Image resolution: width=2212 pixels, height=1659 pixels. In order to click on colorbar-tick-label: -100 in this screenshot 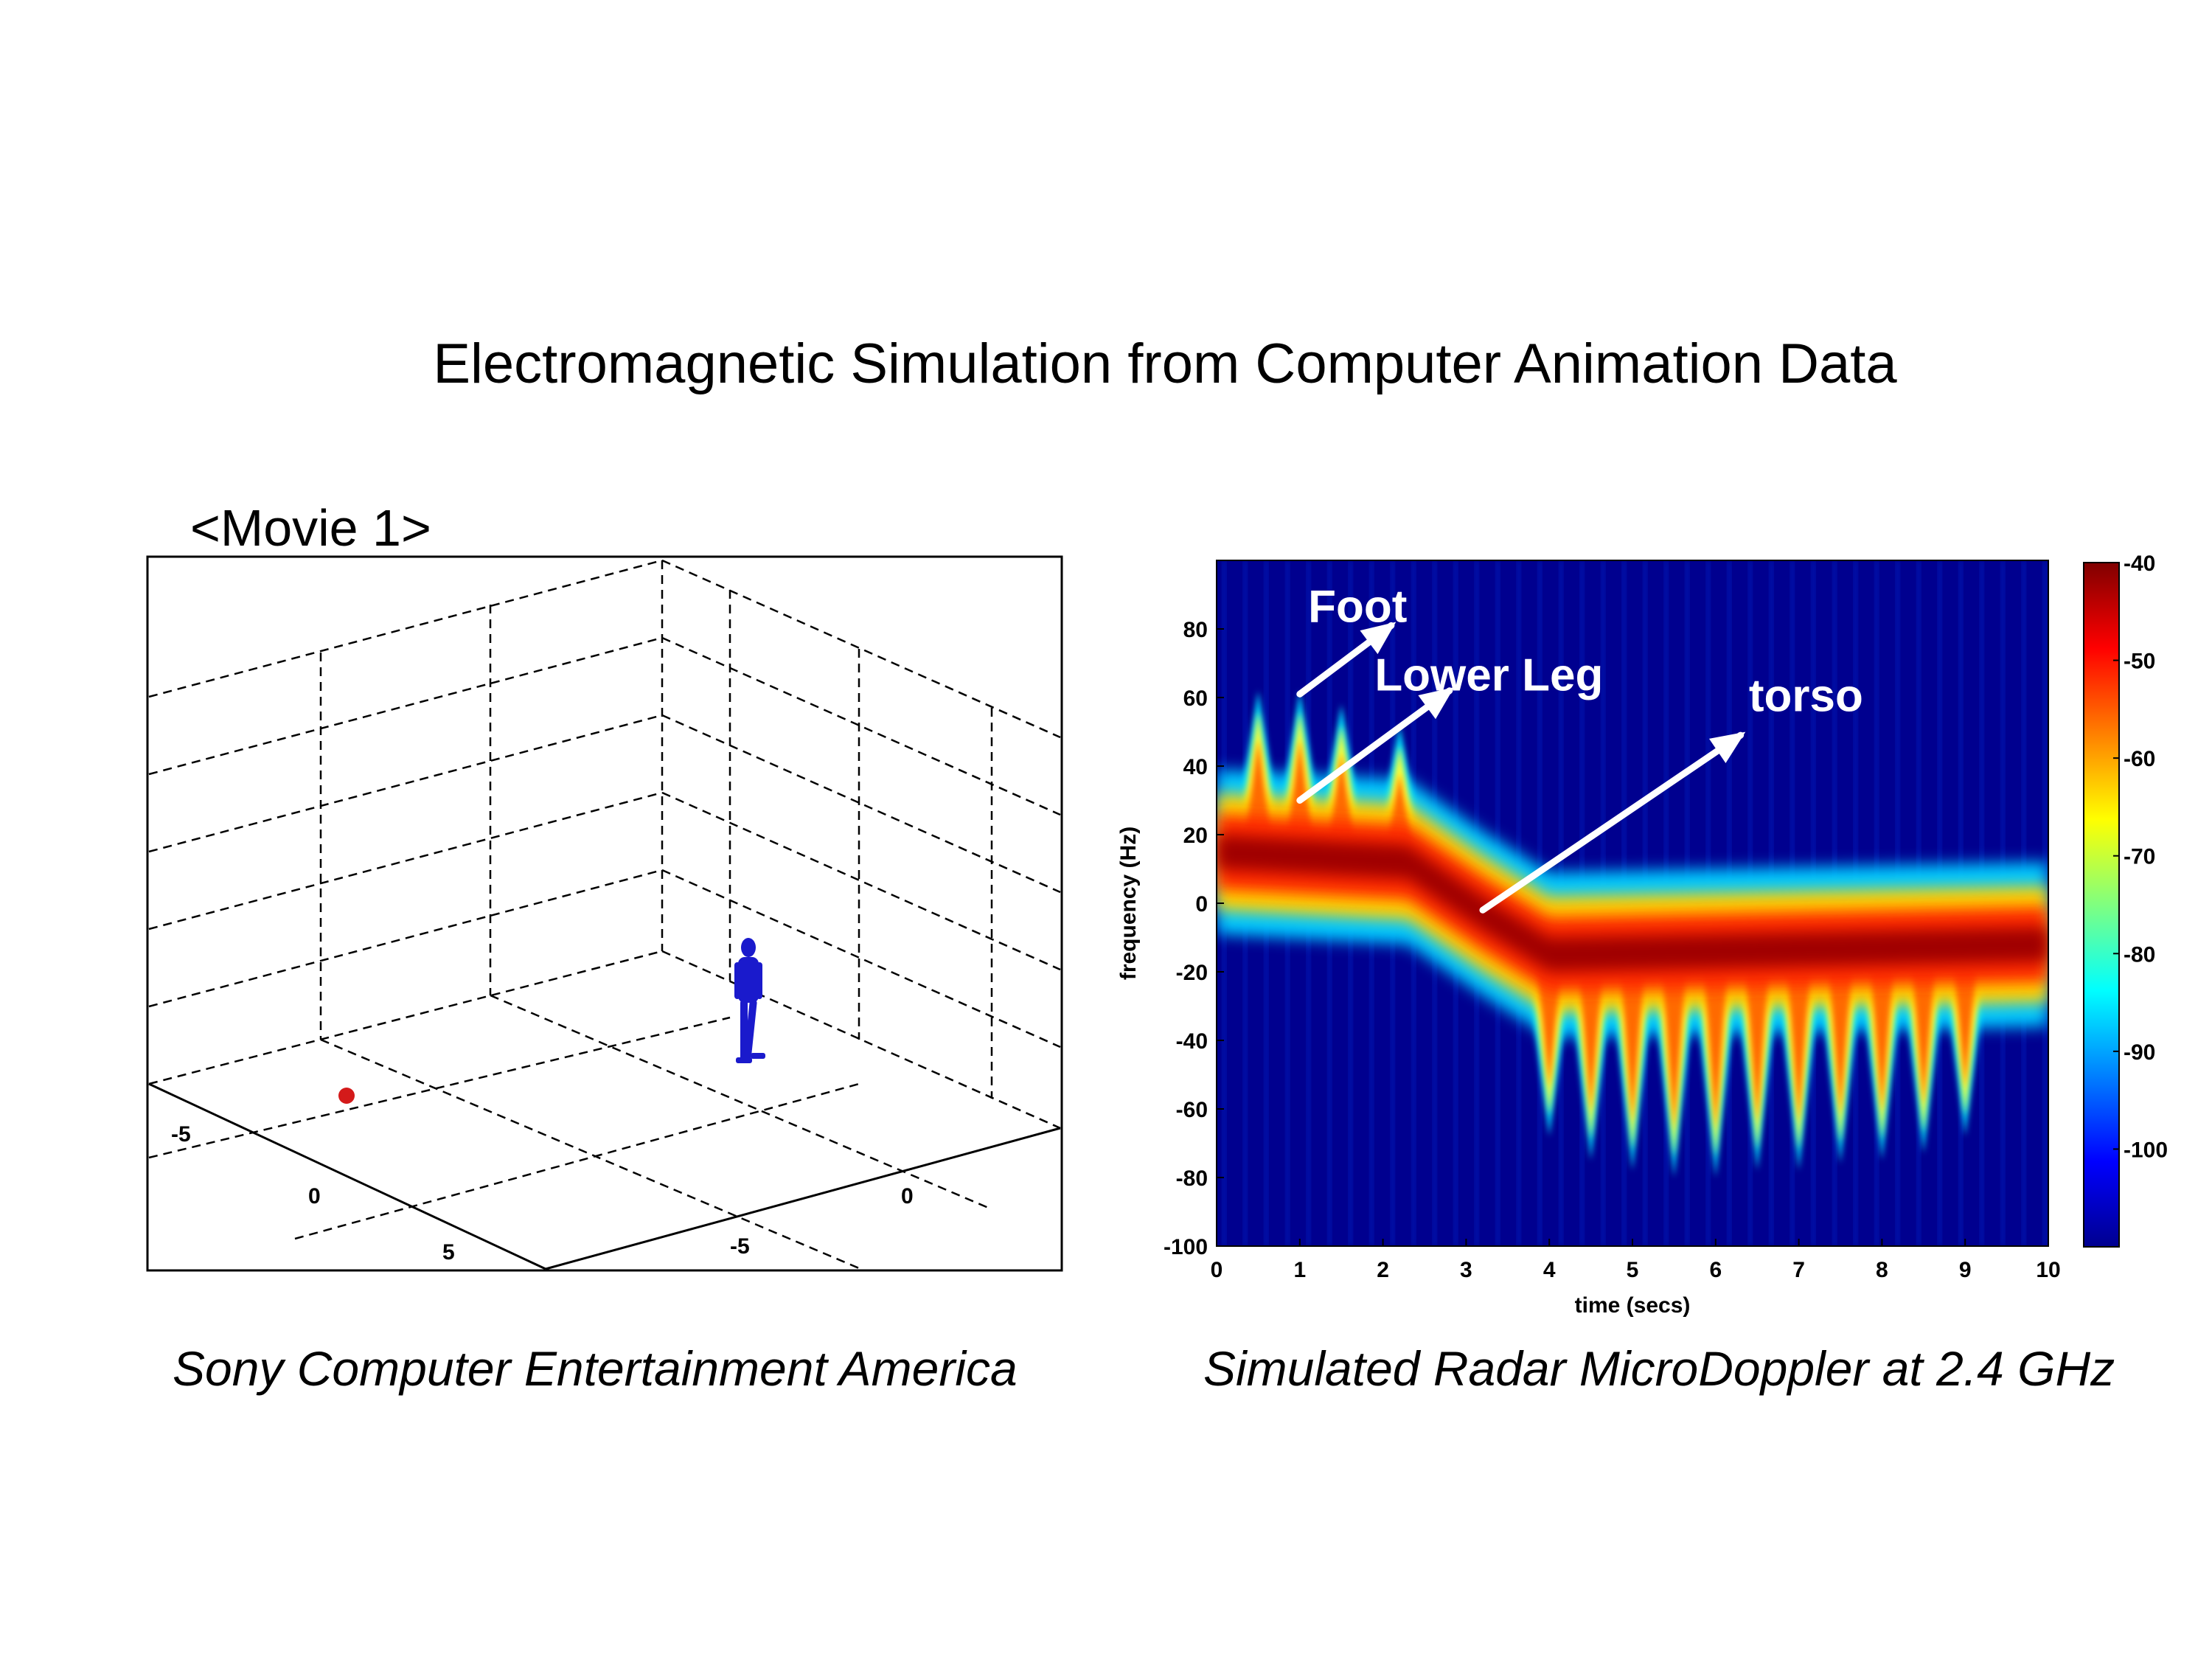, I will do `click(2146, 1150)`.